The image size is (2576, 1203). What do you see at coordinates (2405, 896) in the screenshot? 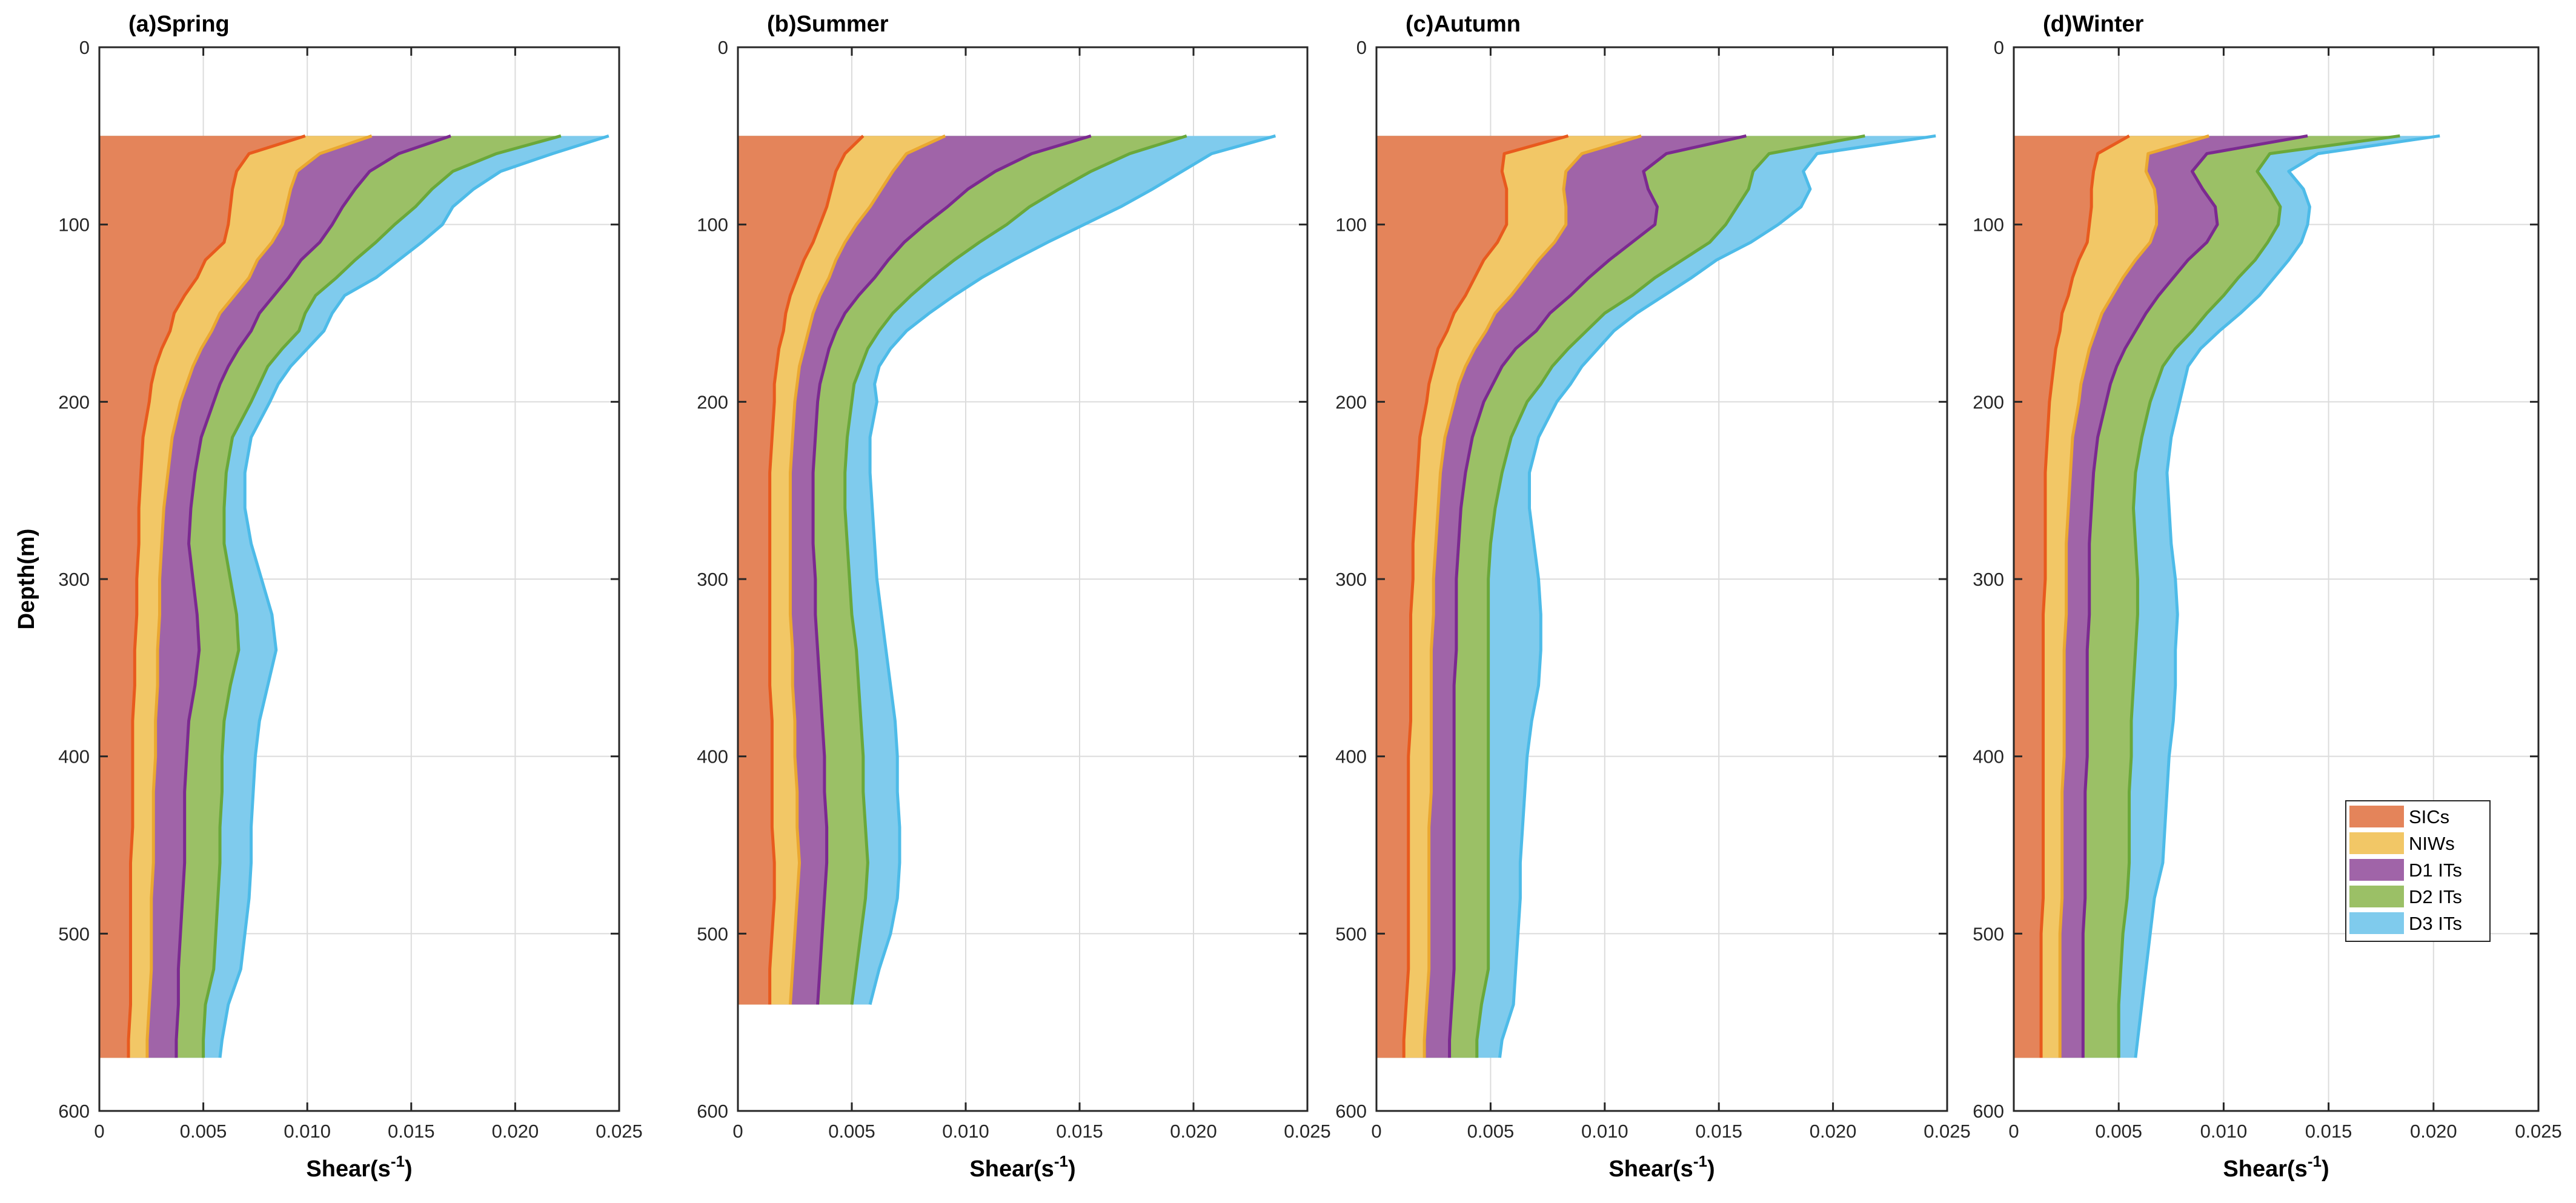
I see `legend-item-d2-its: D2 ITs` at bounding box center [2405, 896].